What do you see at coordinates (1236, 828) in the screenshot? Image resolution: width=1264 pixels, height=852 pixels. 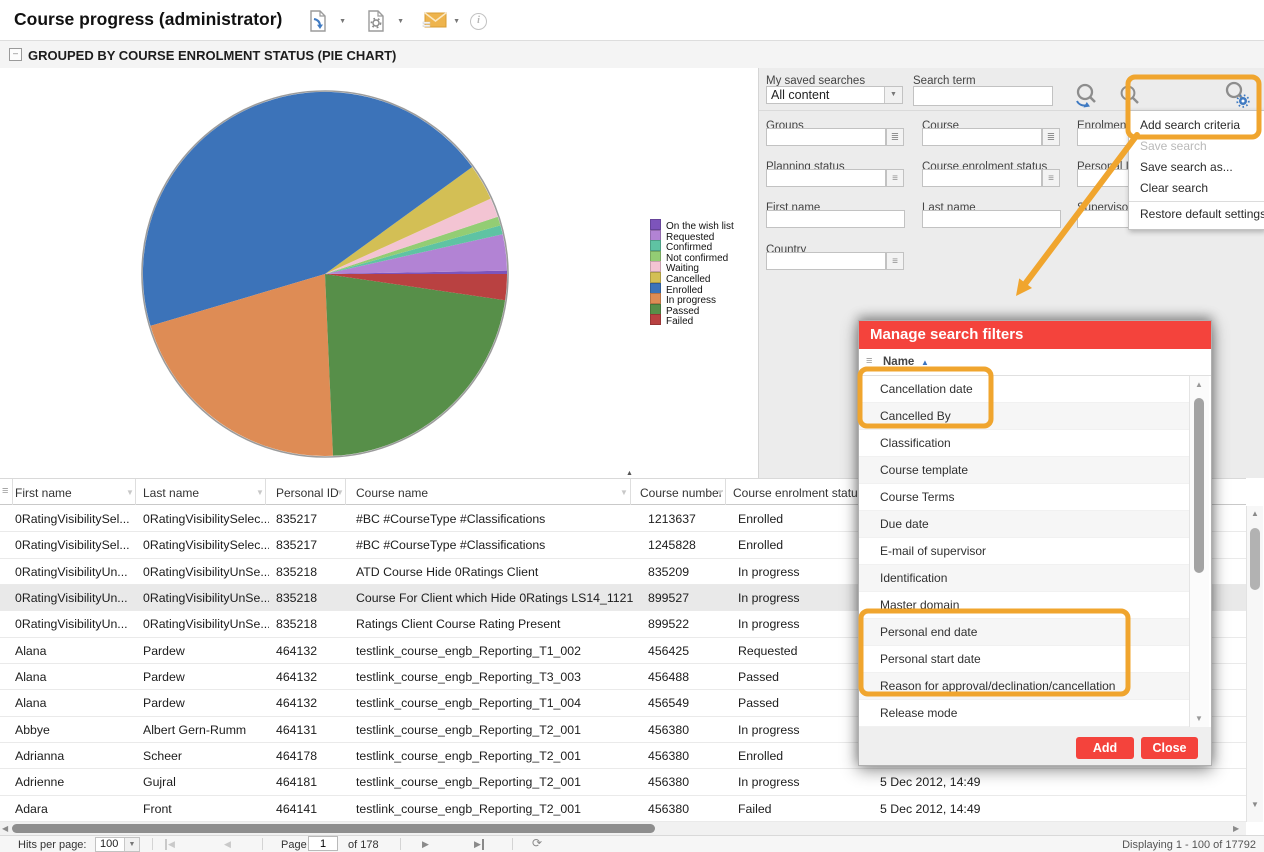 I see `scroll-right-icon: ▶` at bounding box center [1236, 828].